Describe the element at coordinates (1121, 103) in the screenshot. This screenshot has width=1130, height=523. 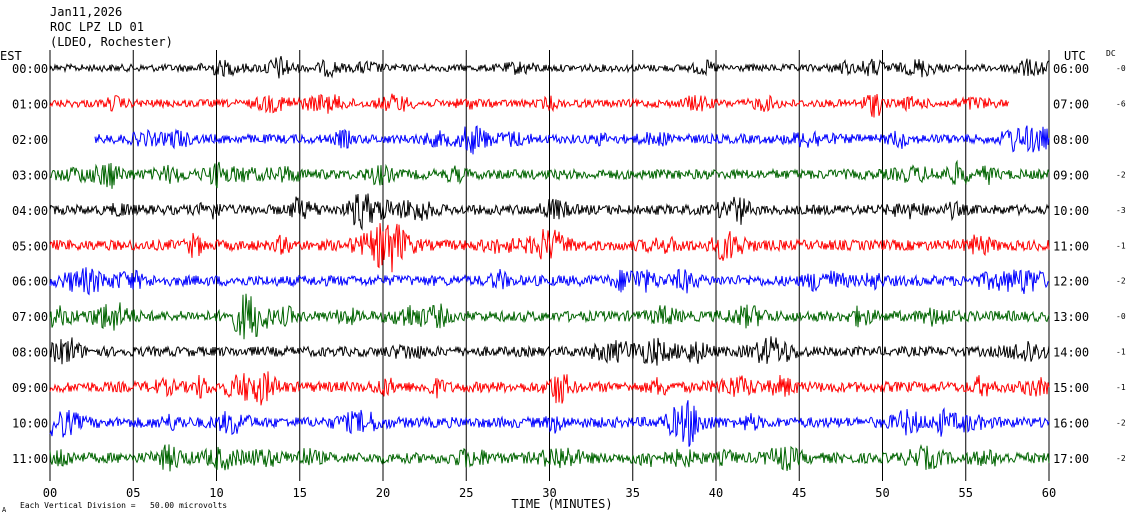
I see `dc-offset-label: -6` at that location.